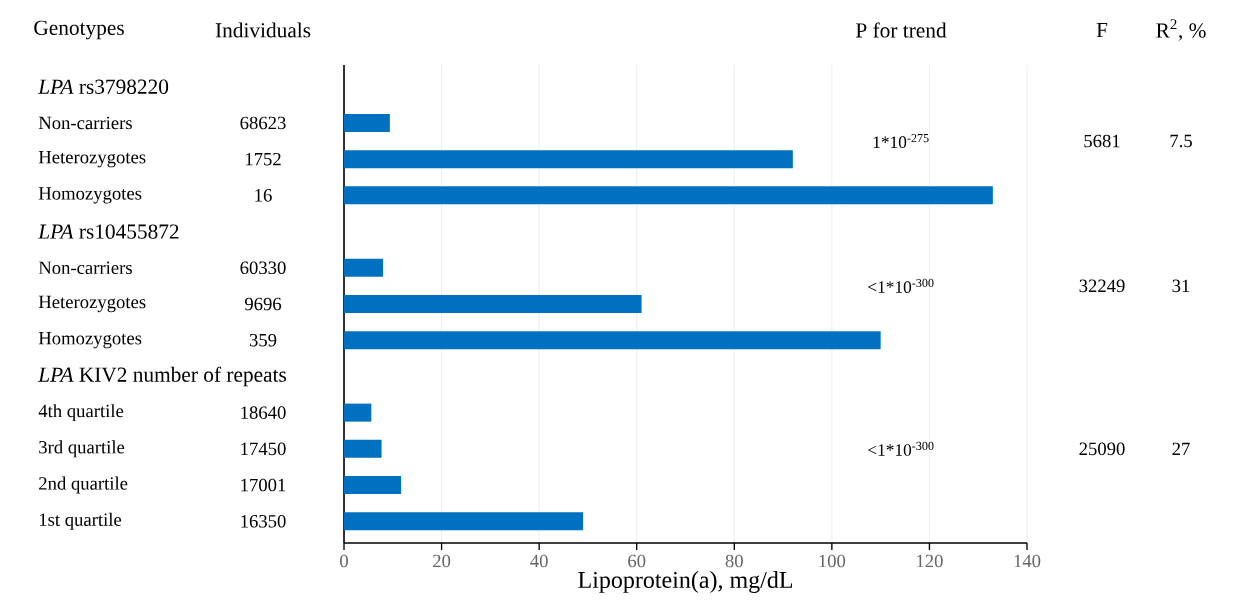 The image size is (1237, 616). What do you see at coordinates (80, 521) in the screenshot?
I see `y-tick-label: 1st quartile` at bounding box center [80, 521].